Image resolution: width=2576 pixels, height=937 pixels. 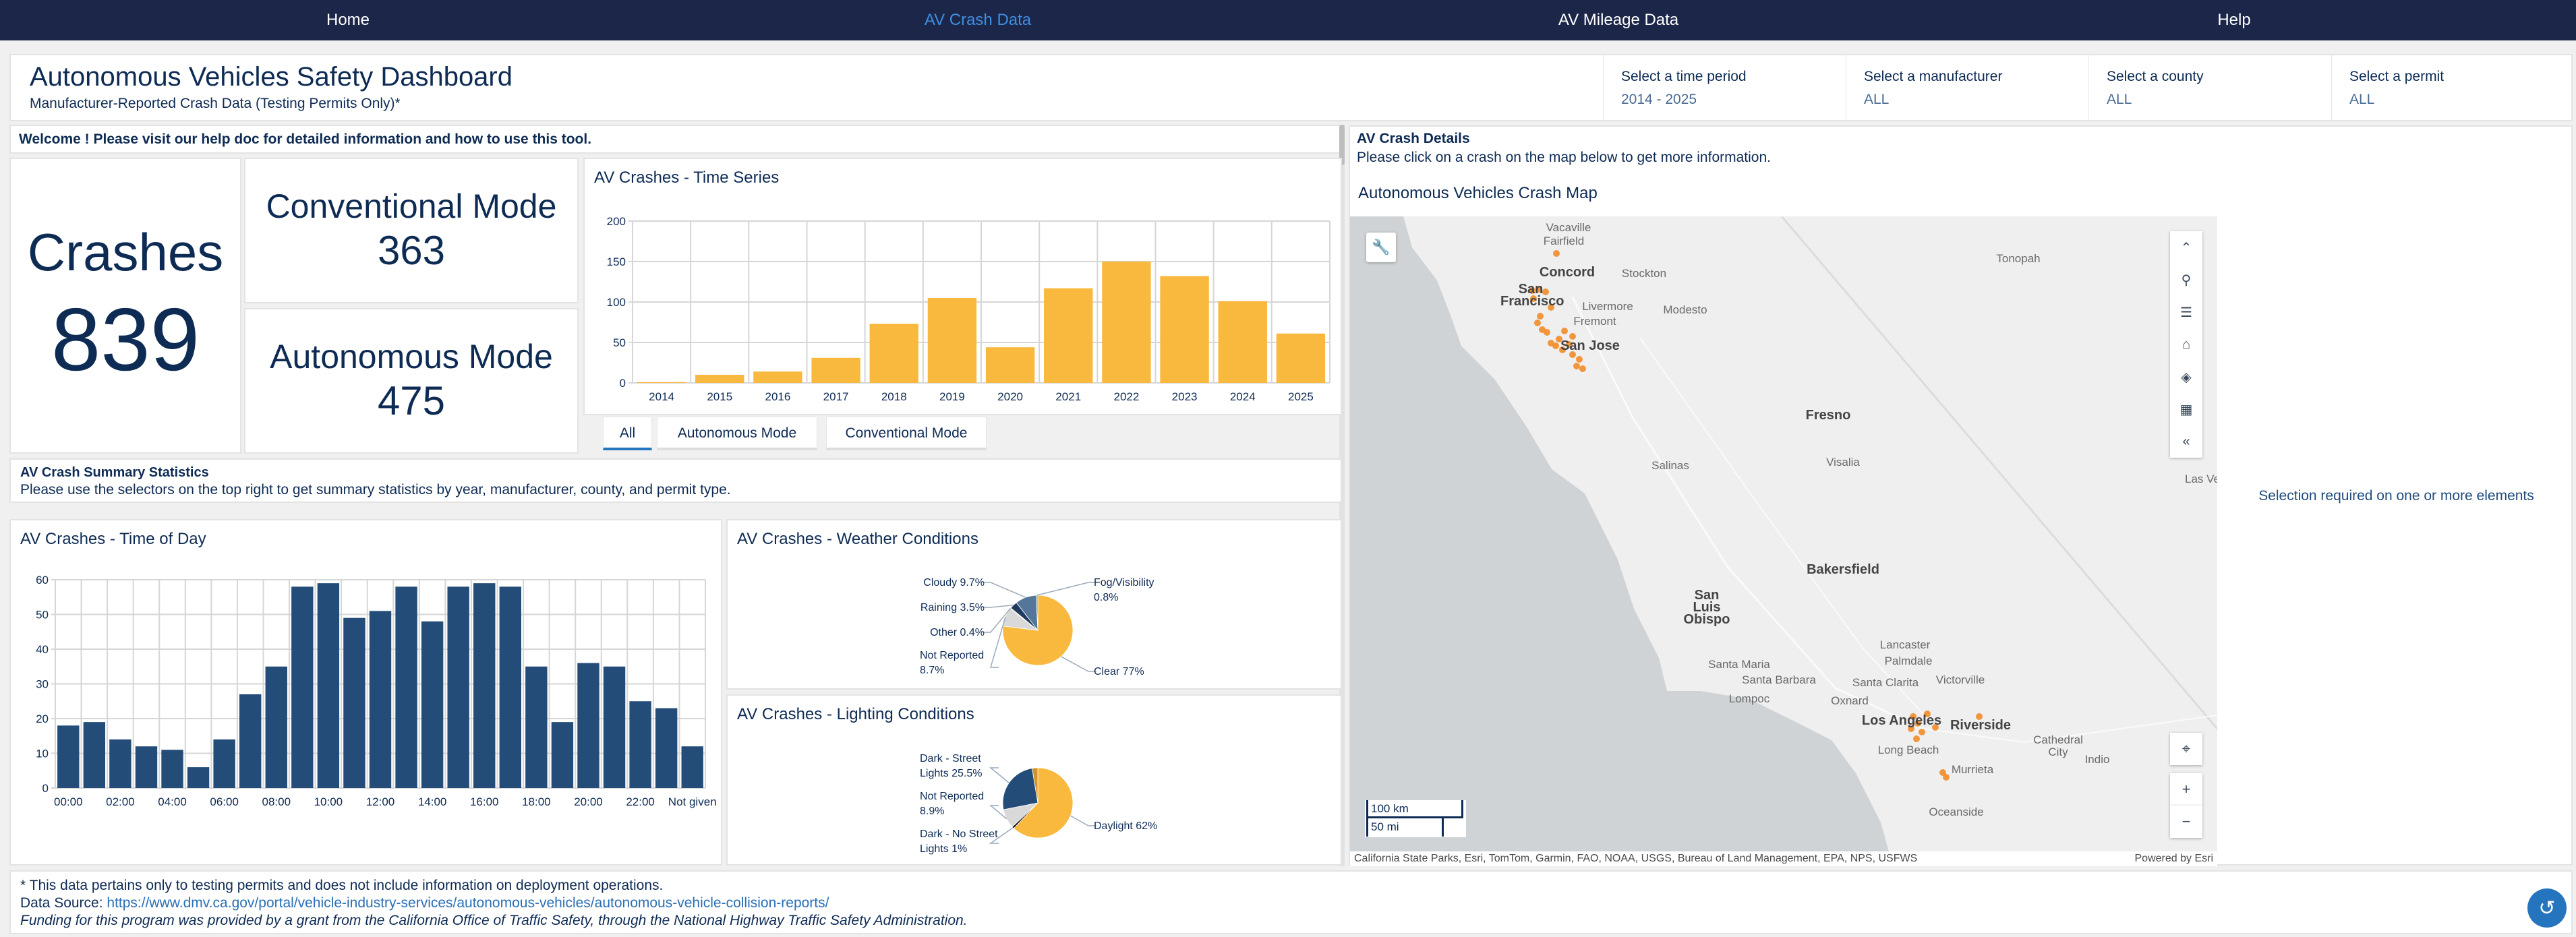 I want to click on map-city-label: Los Angeles, so click(x=1902, y=721).